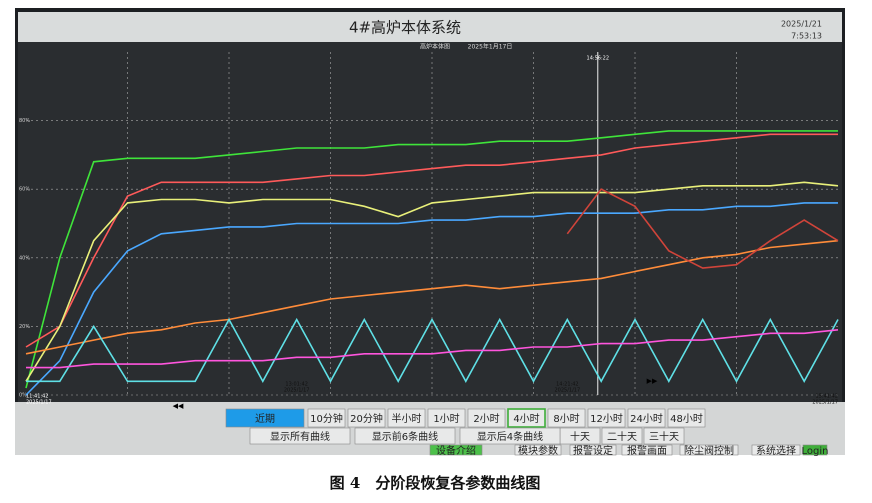 Image resolution: width=872 pixels, height=503 pixels. I want to click on y-tick-label: 40%, so click(24, 258).